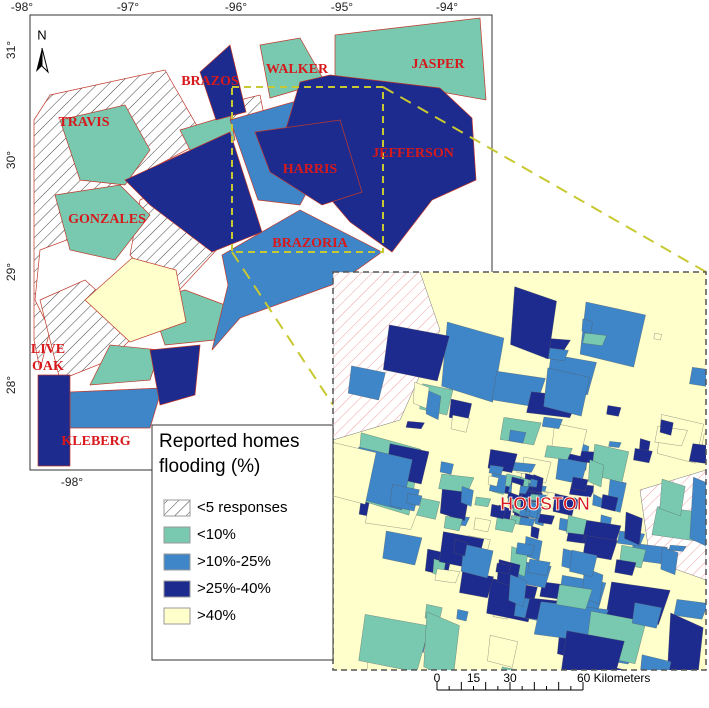 Image resolution: width=709 pixels, height=708 pixels. What do you see at coordinates (11, 385) in the screenshot?
I see `latitude-label: 28°` at bounding box center [11, 385].